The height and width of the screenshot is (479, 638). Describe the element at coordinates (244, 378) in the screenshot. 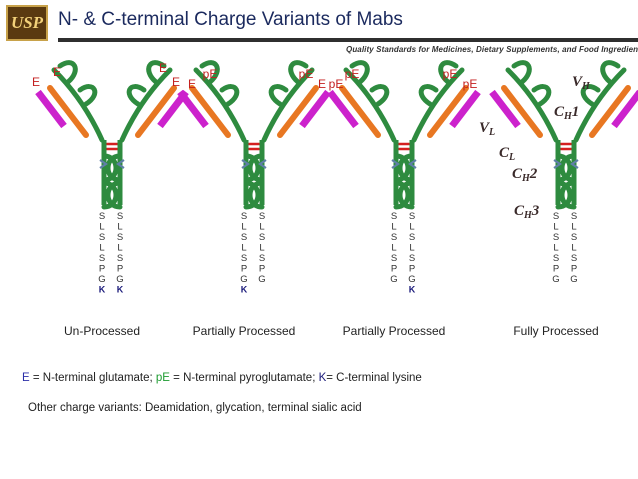

I see `legend-pe-text: = N-terminal pyroglutamate;` at that location.